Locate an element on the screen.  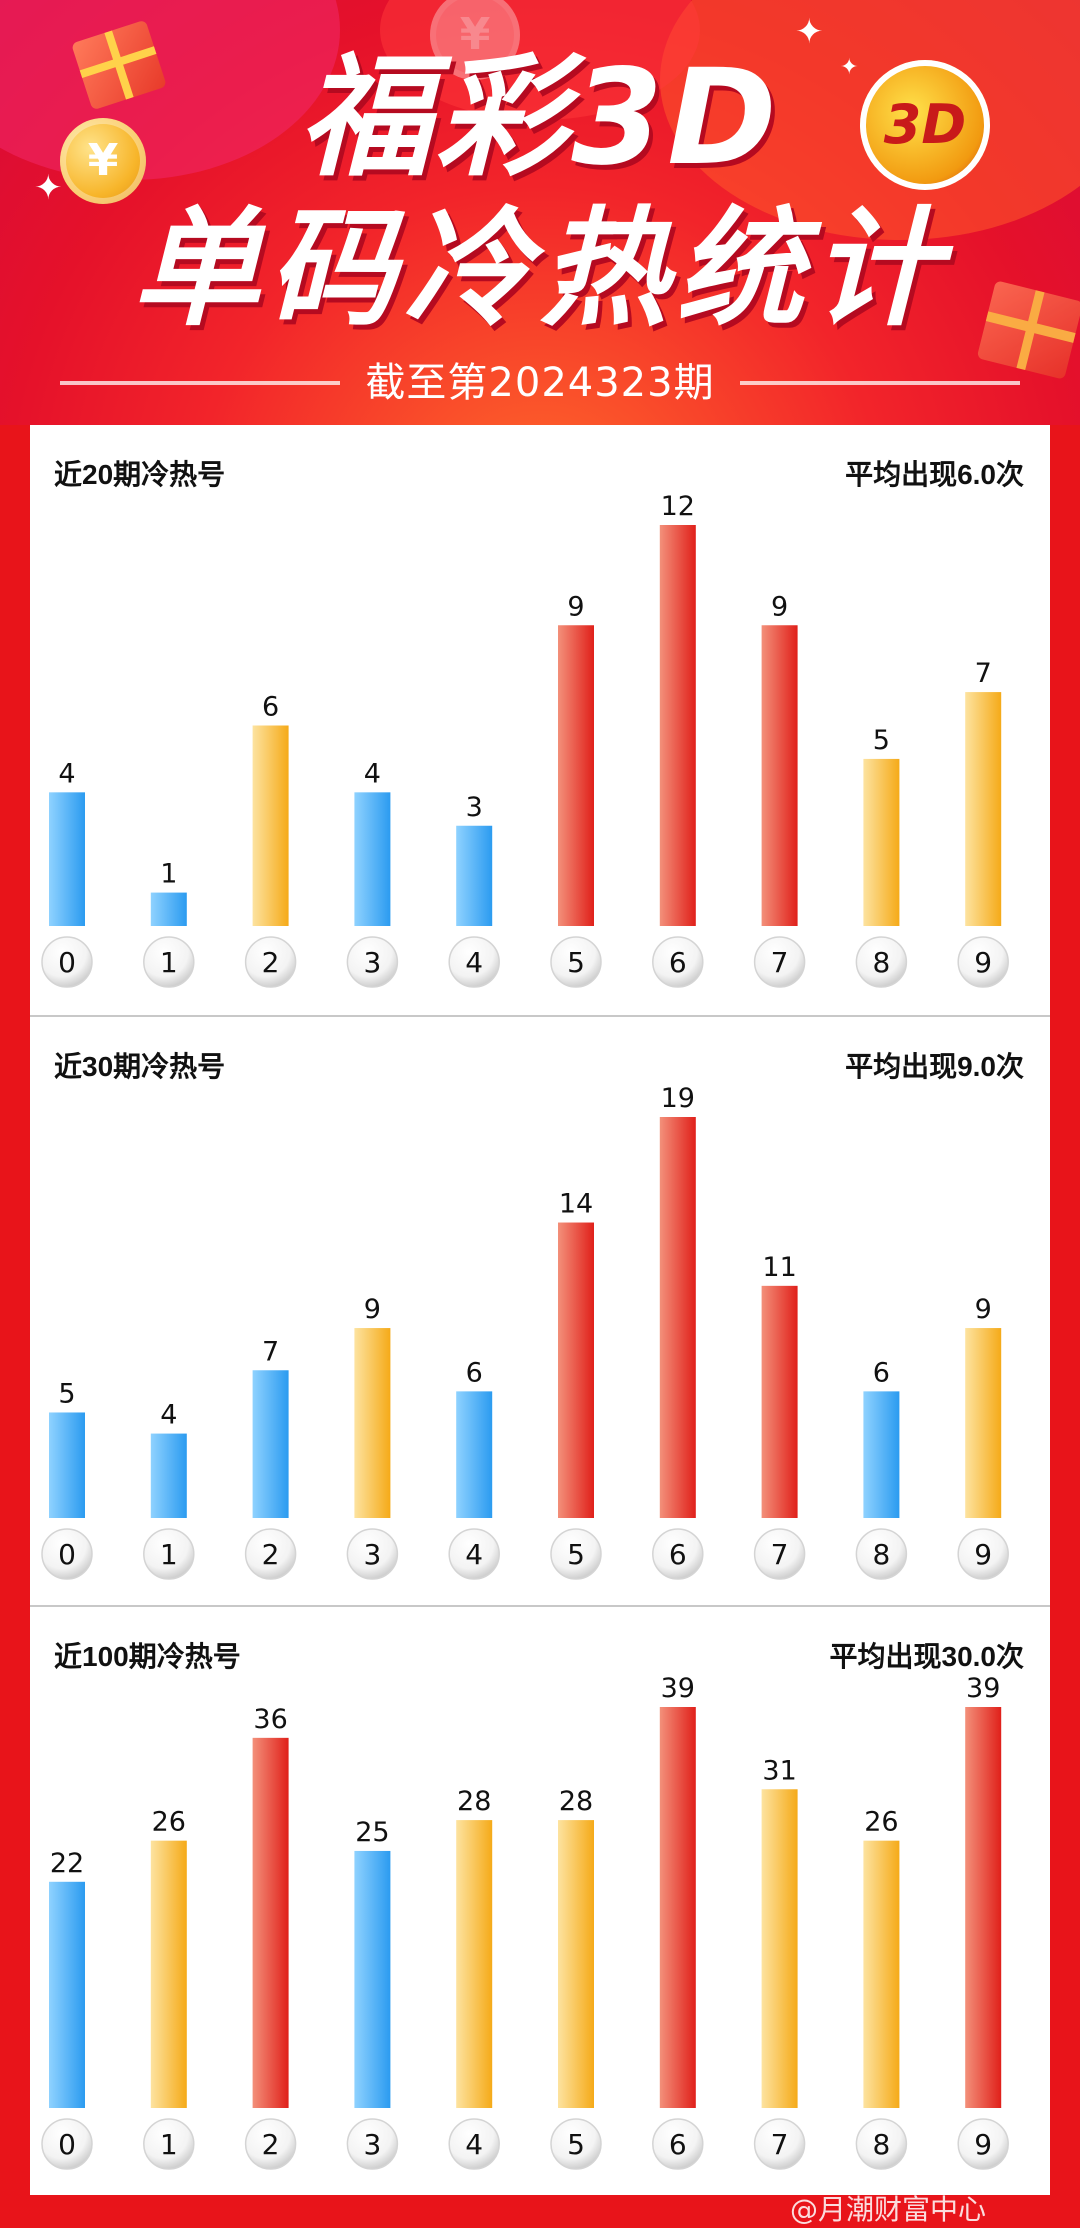
bar-value-label: 22 is located at coordinates (67, 1863).